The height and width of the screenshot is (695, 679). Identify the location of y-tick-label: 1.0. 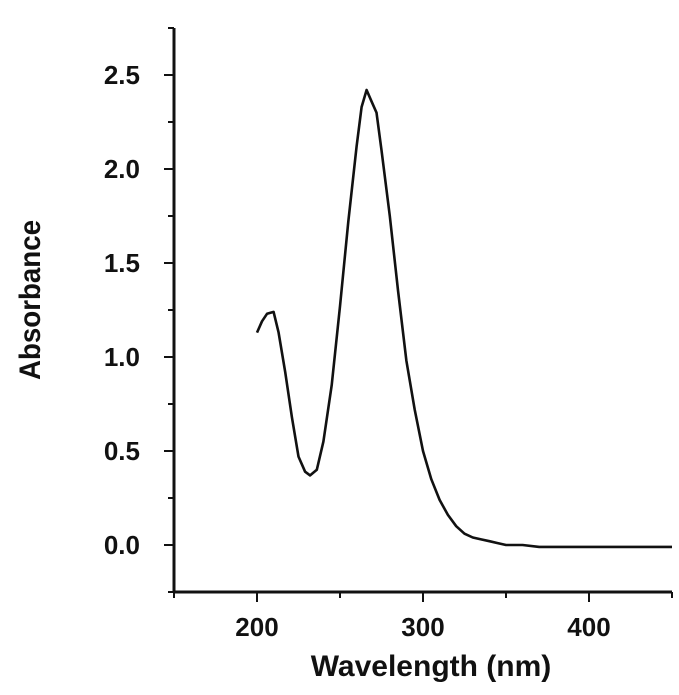
(122, 357).